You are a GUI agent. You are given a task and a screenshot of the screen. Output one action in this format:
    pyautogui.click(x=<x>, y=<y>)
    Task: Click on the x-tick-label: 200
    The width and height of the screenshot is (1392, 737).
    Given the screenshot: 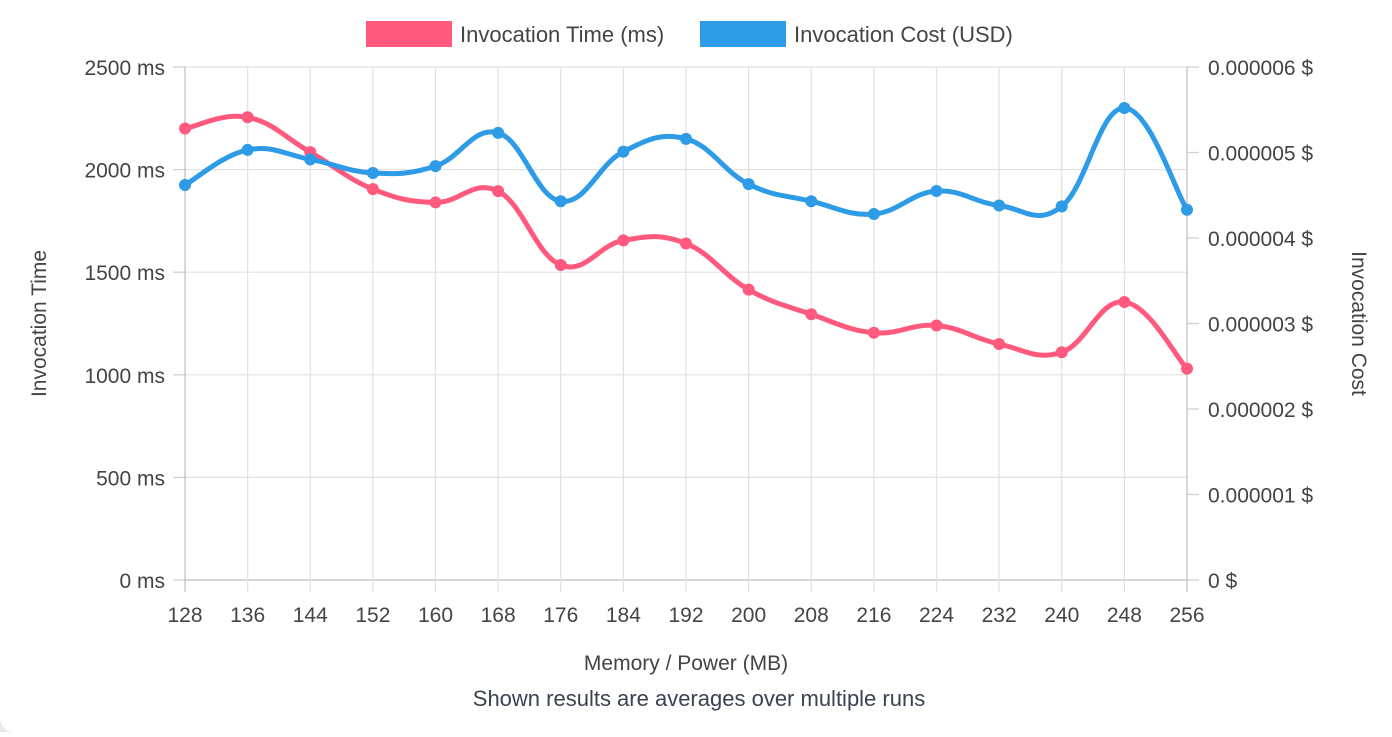 What is the action you would take?
    pyautogui.click(x=748, y=615)
    